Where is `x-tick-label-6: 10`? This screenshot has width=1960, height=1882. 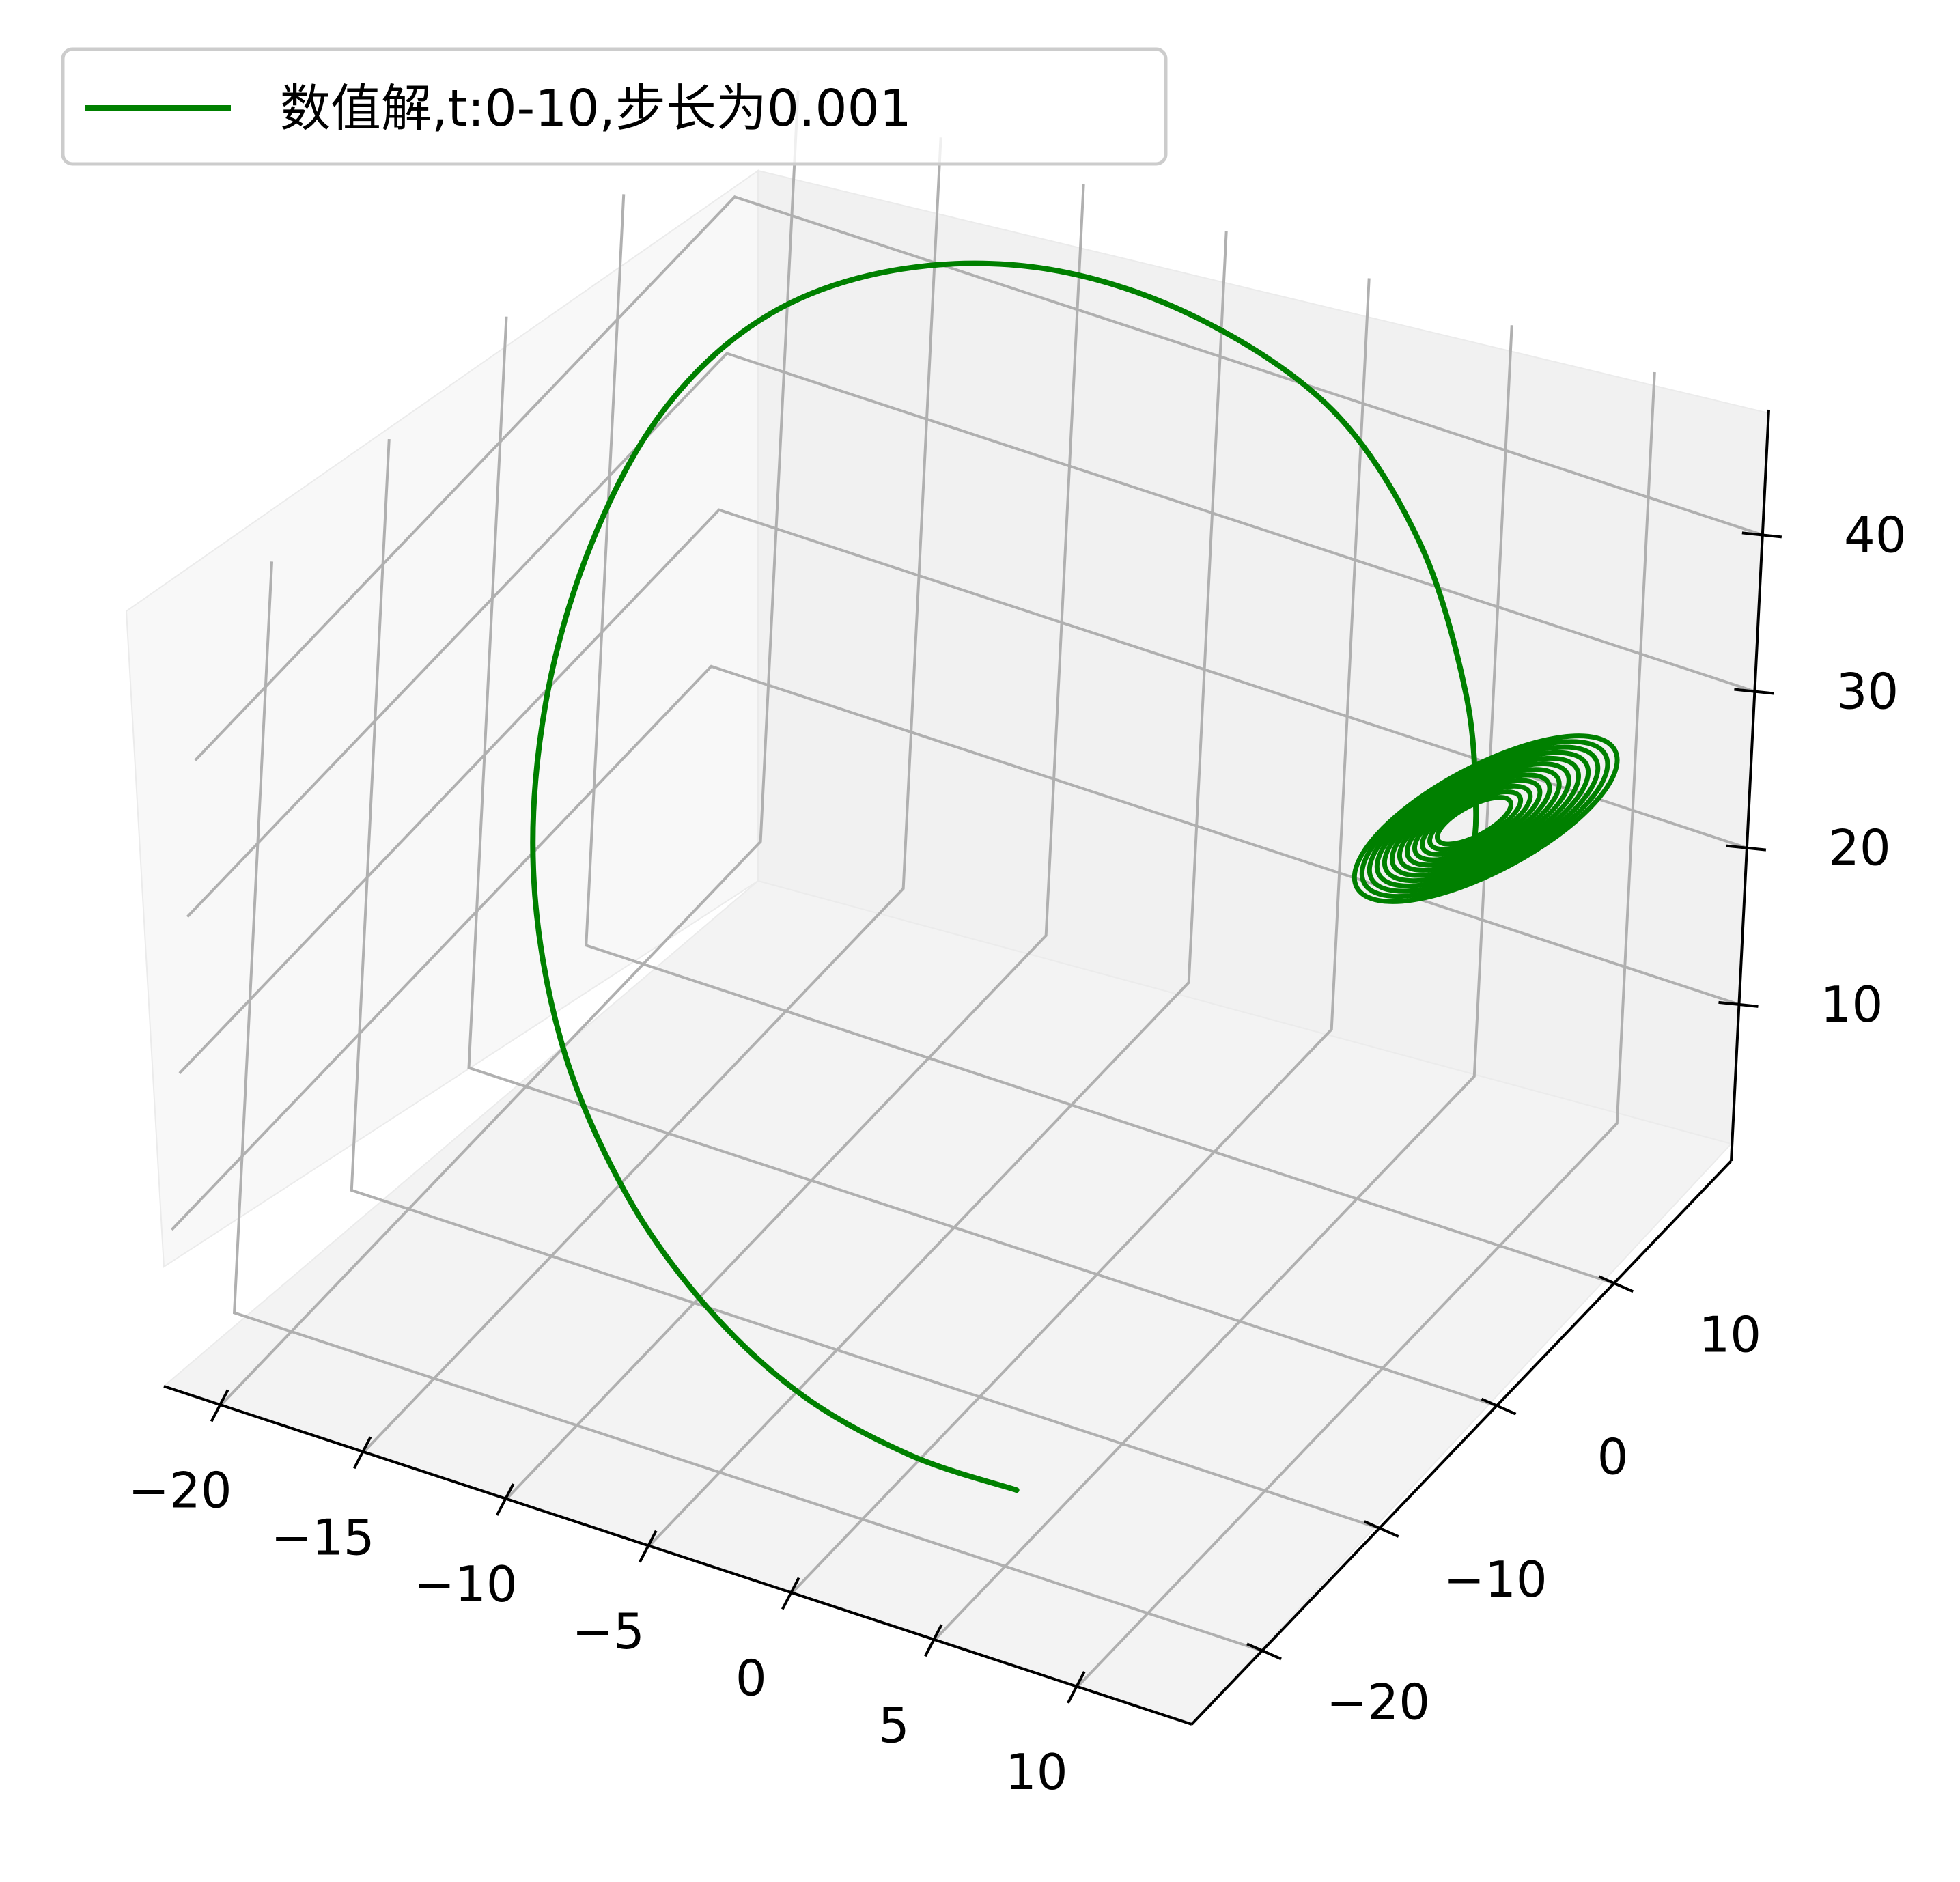
x-tick-label-6: 10 is located at coordinates (1036, 1772).